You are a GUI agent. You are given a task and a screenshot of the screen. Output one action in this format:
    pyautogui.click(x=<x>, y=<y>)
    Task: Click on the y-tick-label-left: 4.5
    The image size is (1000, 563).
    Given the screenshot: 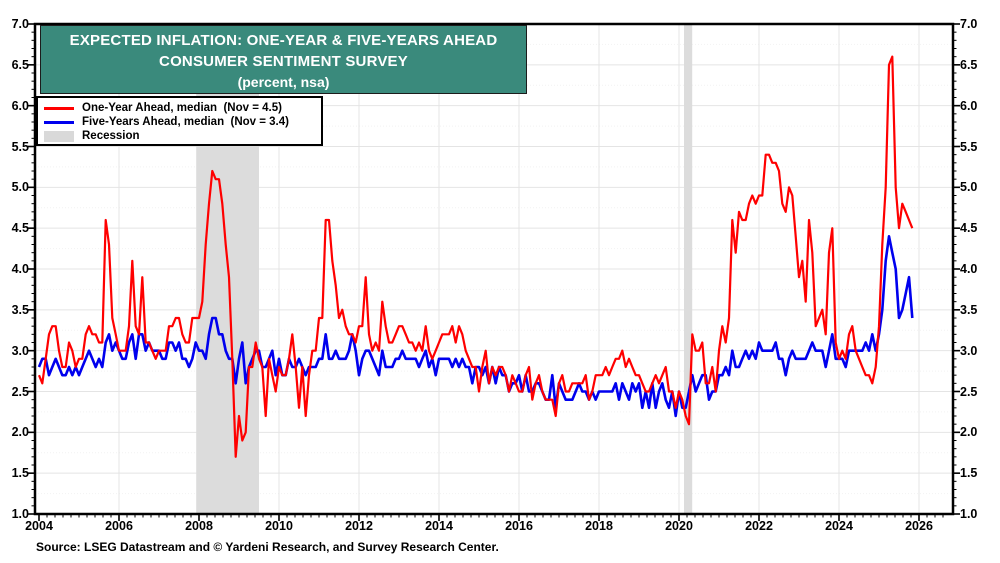 What is the action you would take?
    pyautogui.click(x=20, y=228)
    